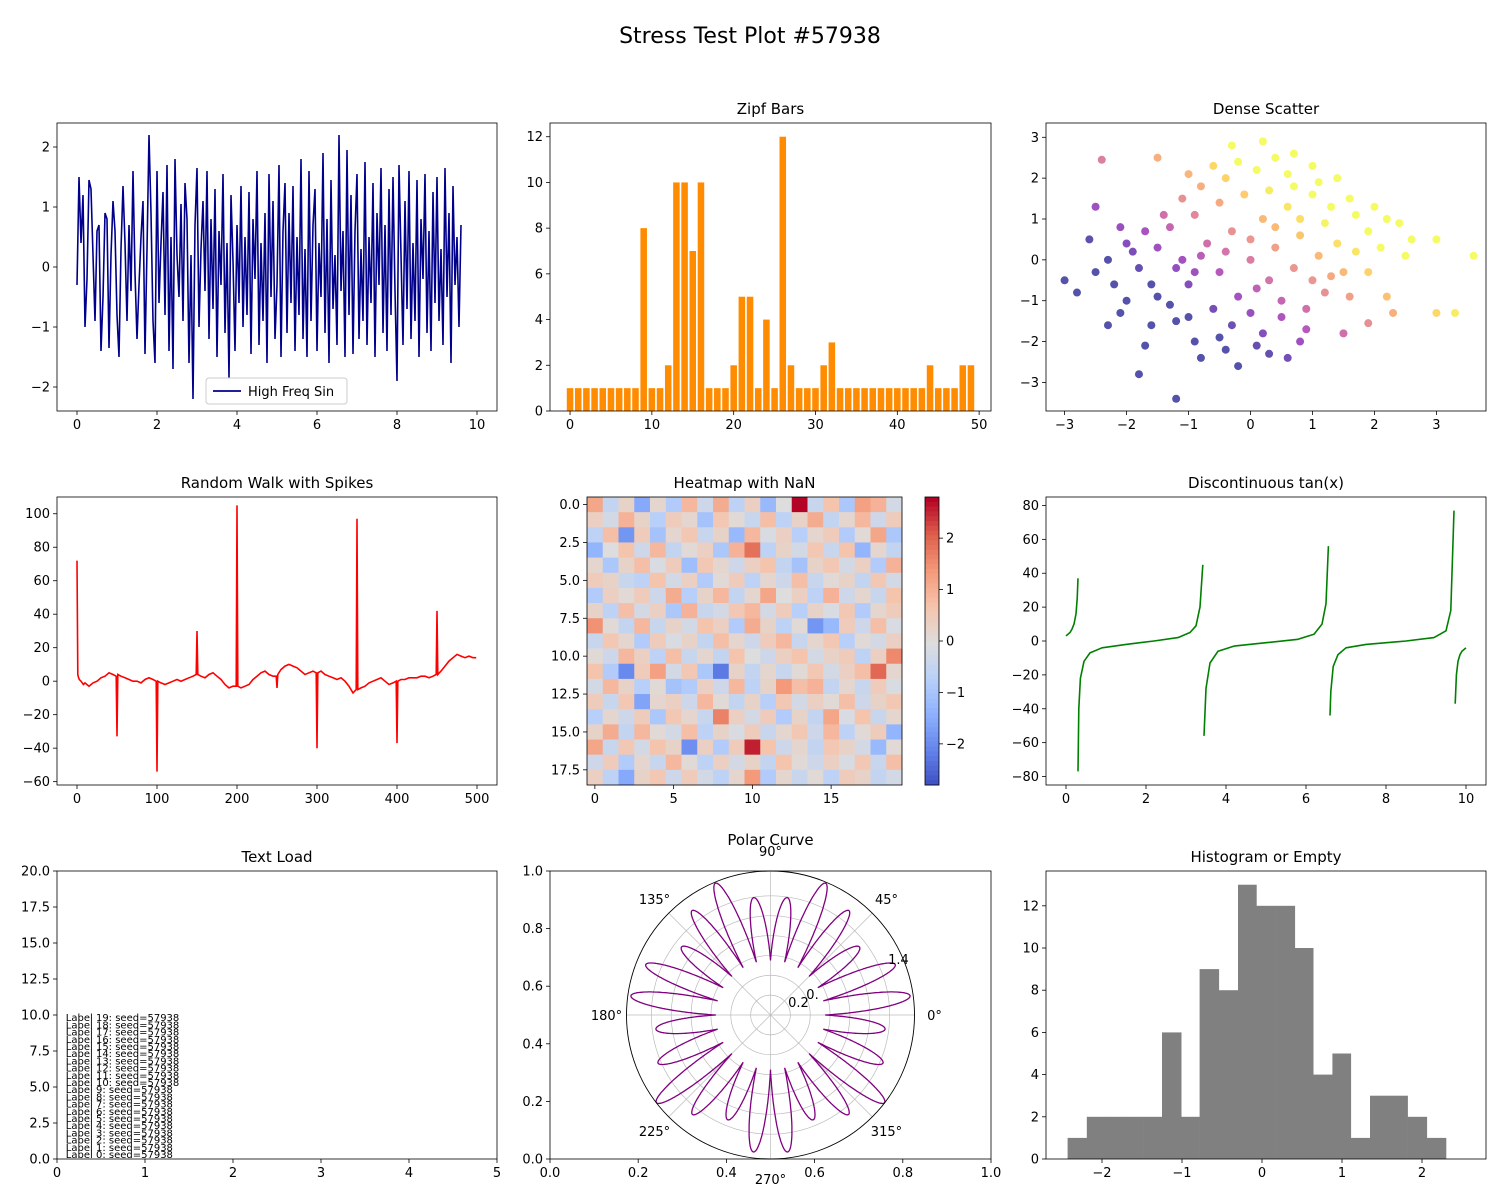  Describe the element at coordinates (119, 1133) in the screenshot. I see `text-load-label: Label 3: seed=57938` at that location.